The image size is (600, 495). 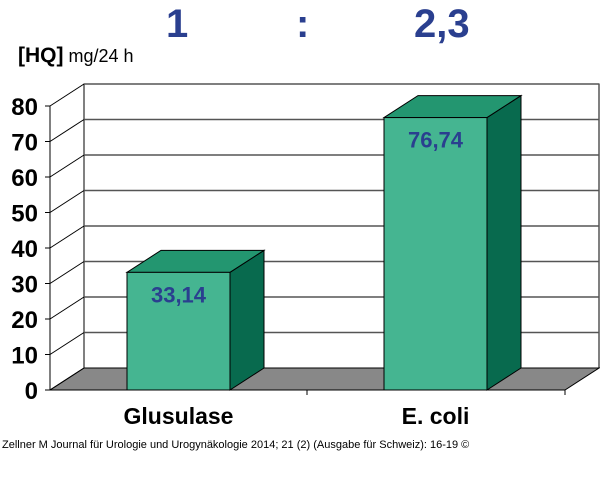 What do you see at coordinates (24, 356) in the screenshot?
I see `y-tick-label: 10` at bounding box center [24, 356].